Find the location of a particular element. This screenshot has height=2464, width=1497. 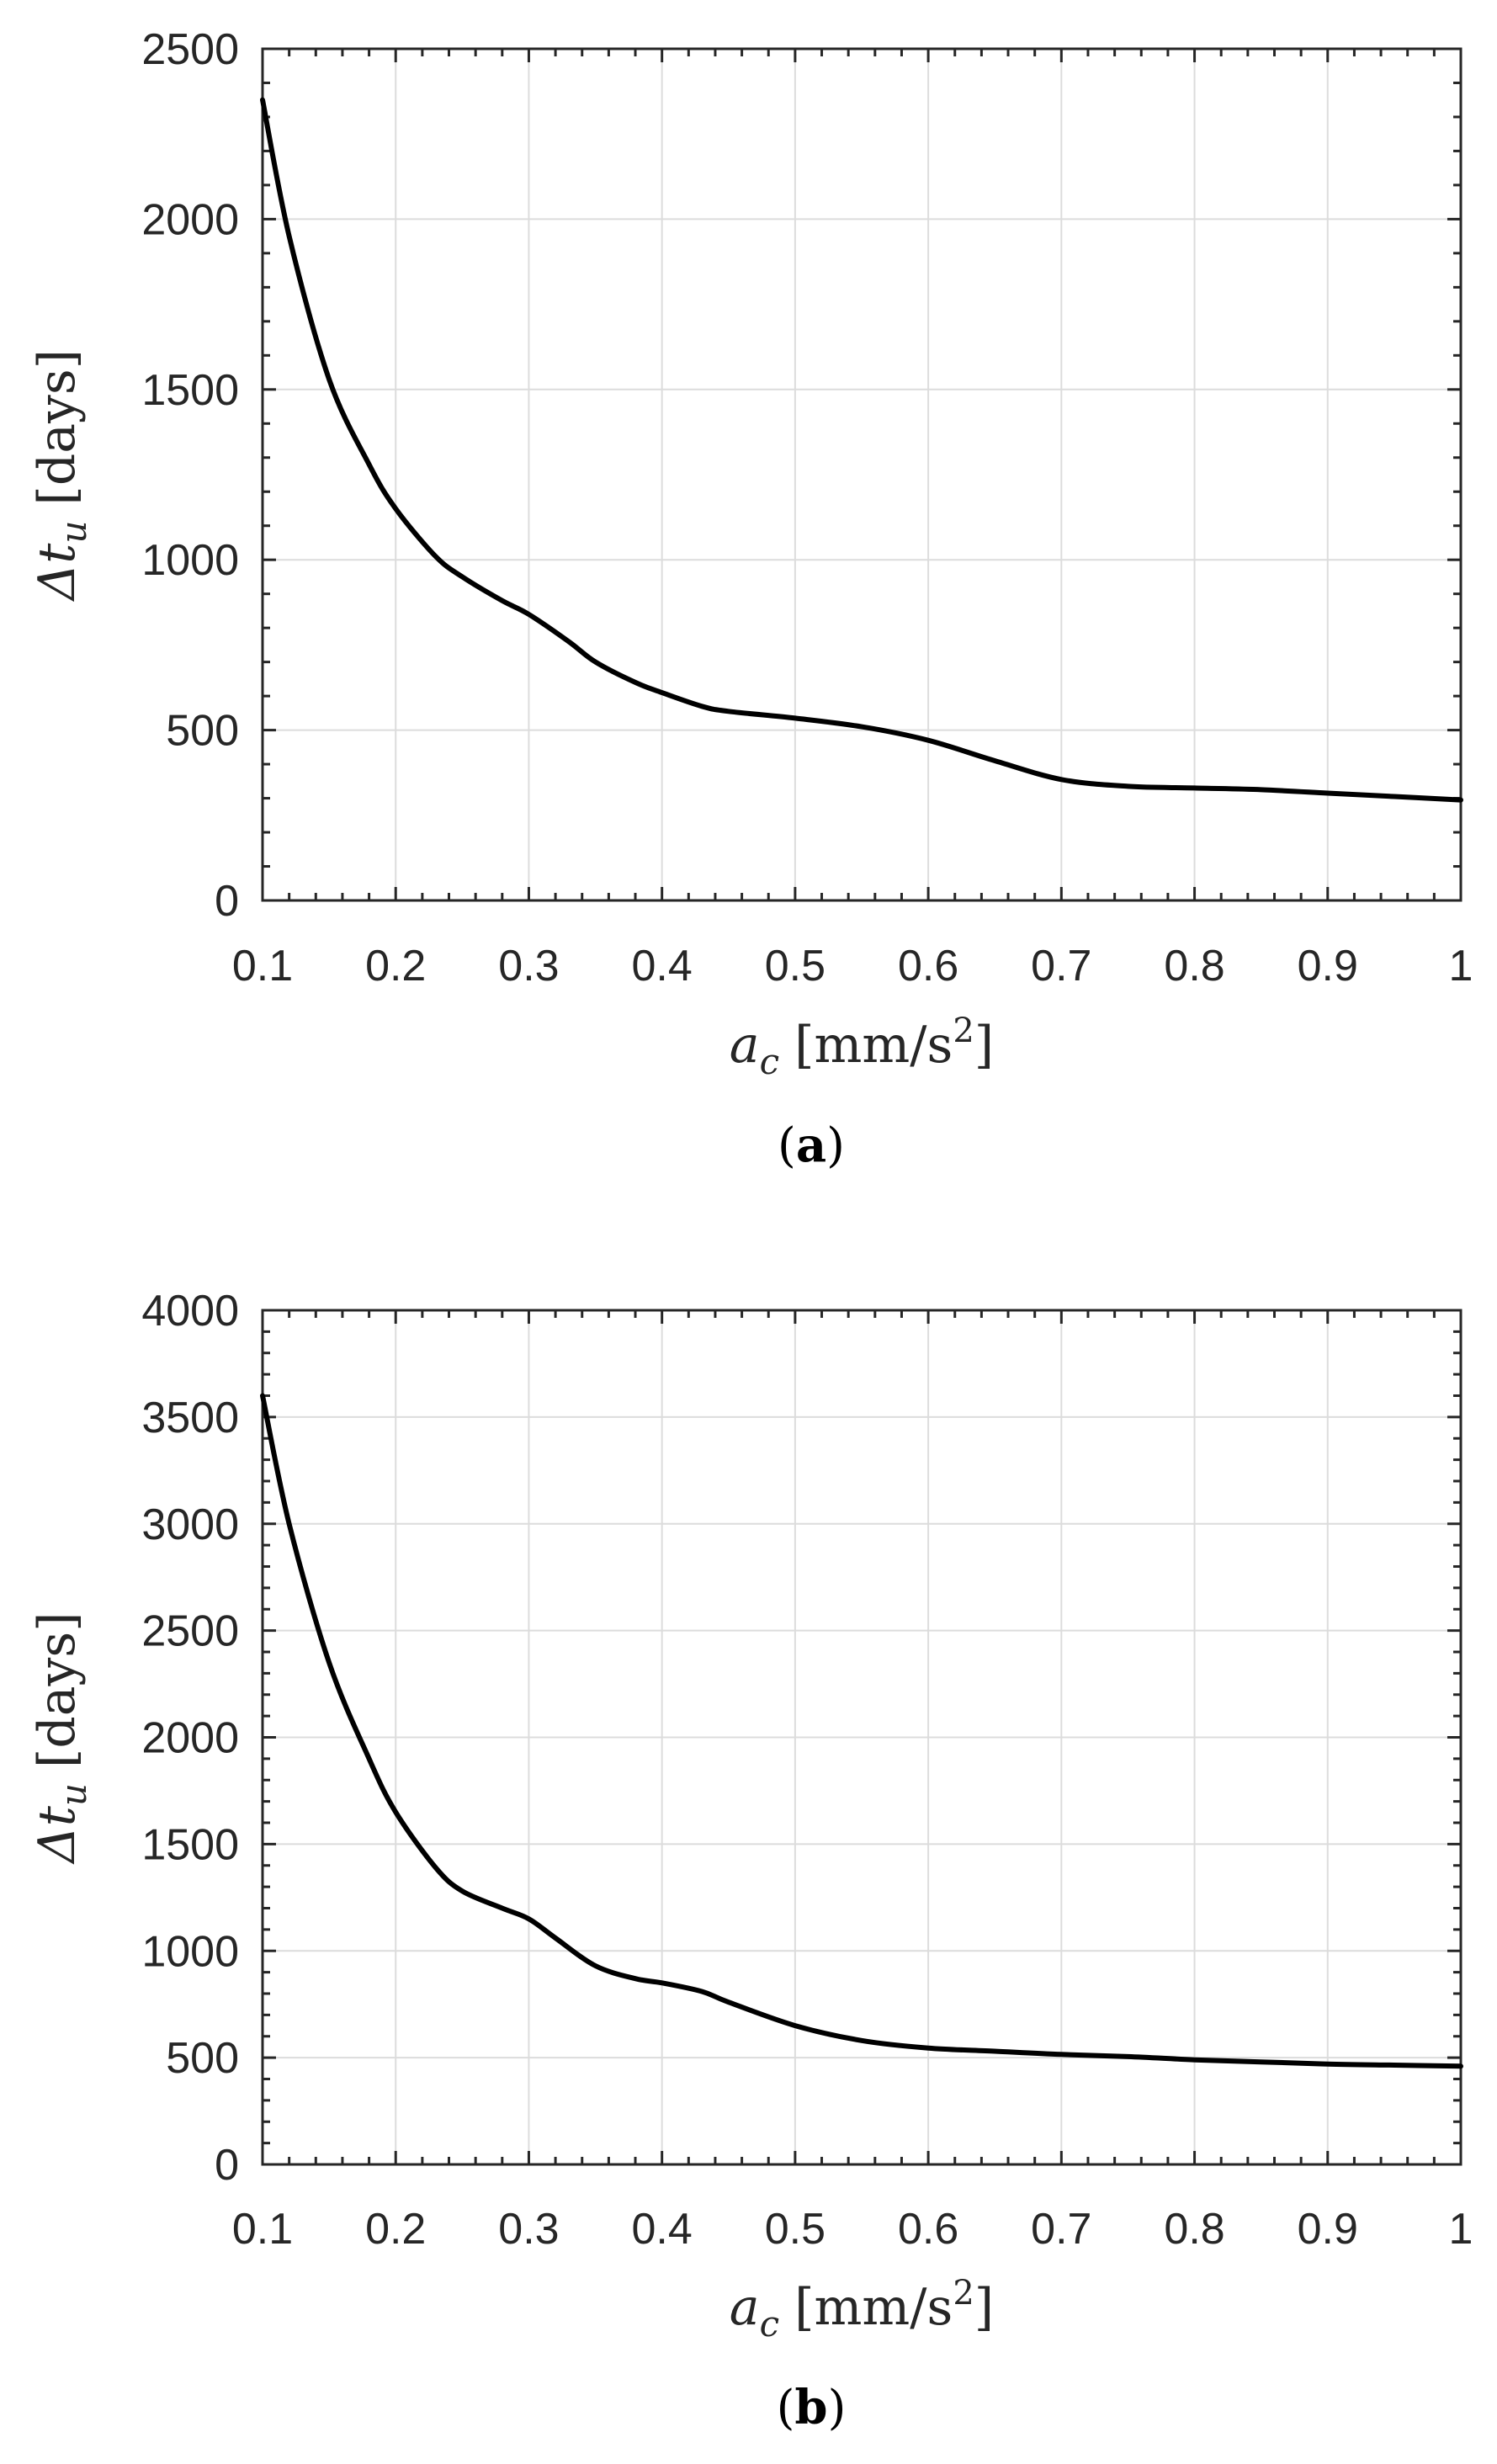

panel-label: (b) is located at coordinates (812, 2407).